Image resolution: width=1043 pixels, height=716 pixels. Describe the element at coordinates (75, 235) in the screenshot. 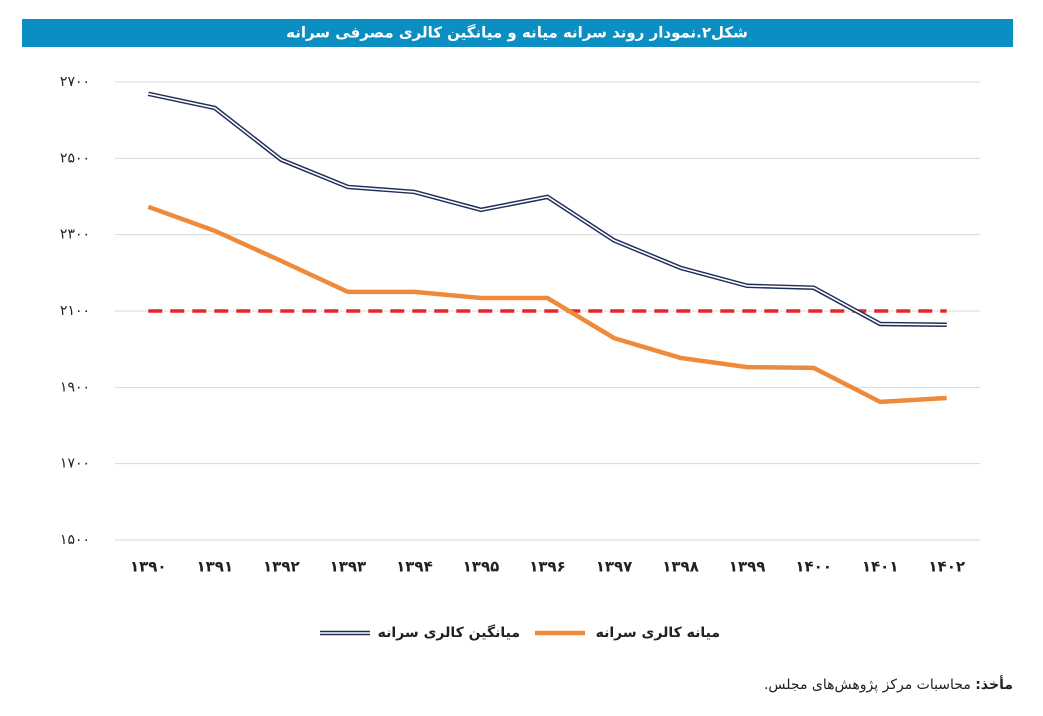

I see `y-tick-label: ۲۳۰۰` at that location.